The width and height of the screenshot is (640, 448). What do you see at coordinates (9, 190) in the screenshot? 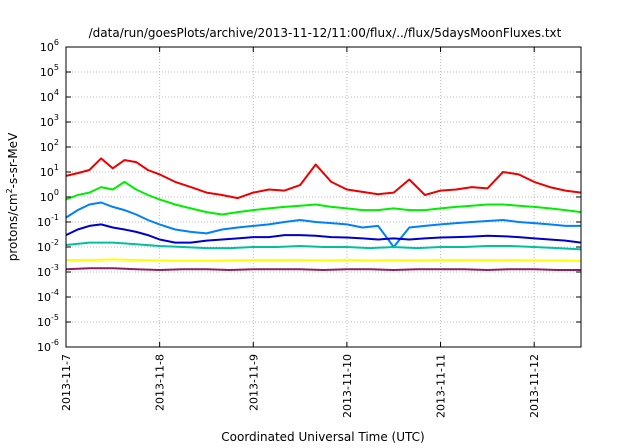
I see `y-axis-title-sup: 2` at bounding box center [9, 190].